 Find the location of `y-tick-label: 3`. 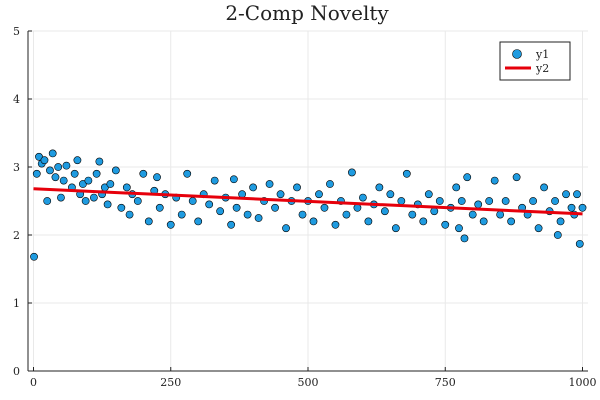

y-tick-label: 3 is located at coordinates (16, 167).